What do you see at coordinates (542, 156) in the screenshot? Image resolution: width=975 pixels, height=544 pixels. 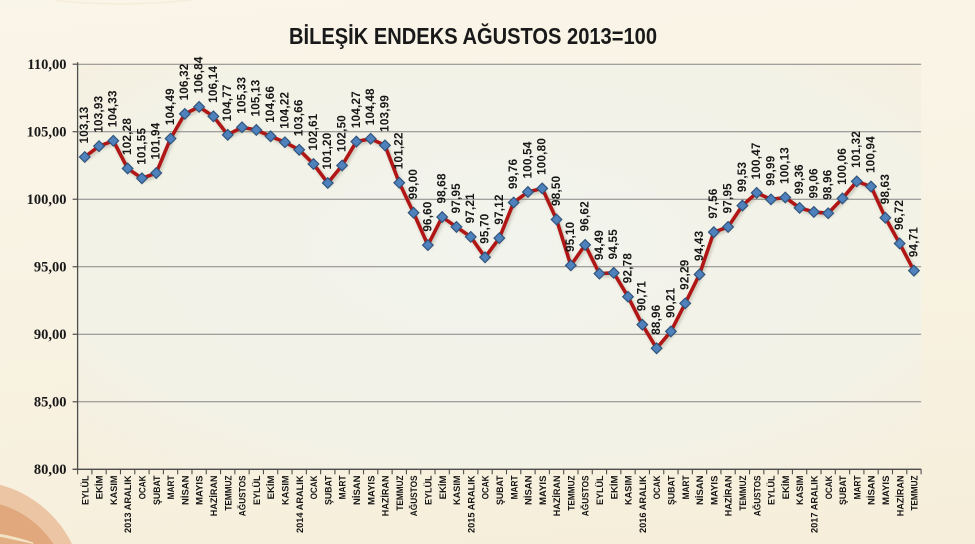 I see `svg-text: 100,80` at bounding box center [542, 156].